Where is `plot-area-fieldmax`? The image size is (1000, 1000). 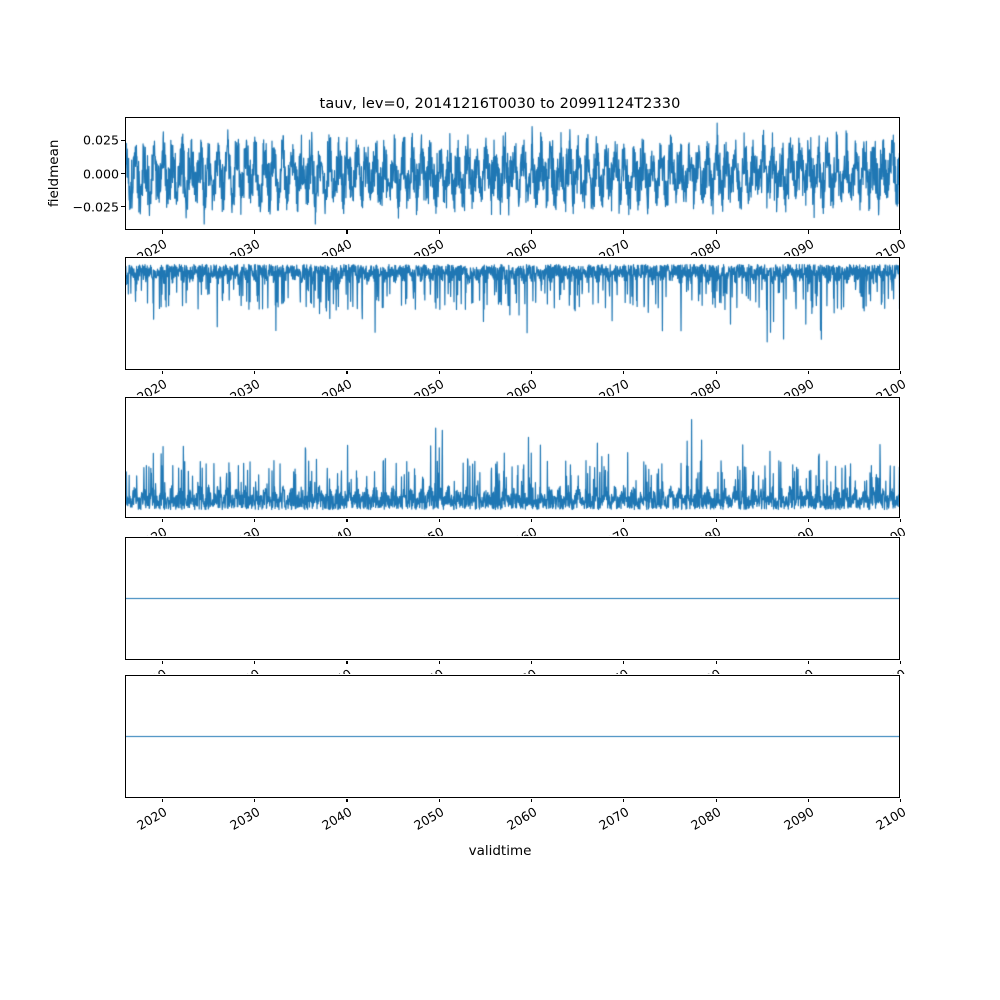
plot-area-fieldmax is located at coordinates (512, 457).